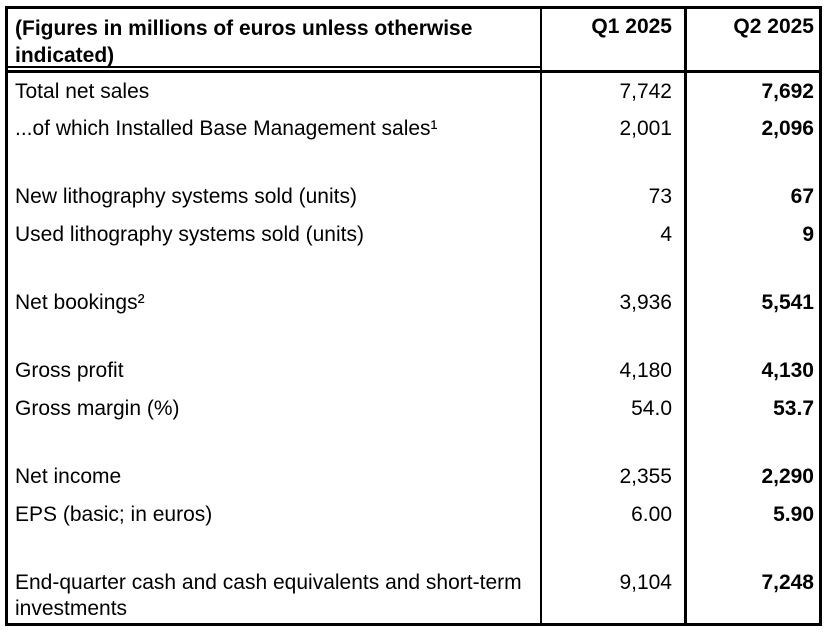 The width and height of the screenshot is (826, 634). I want to click on table-row-net-bookings: Net bookings² 3,936 5,541, so click(414, 302).